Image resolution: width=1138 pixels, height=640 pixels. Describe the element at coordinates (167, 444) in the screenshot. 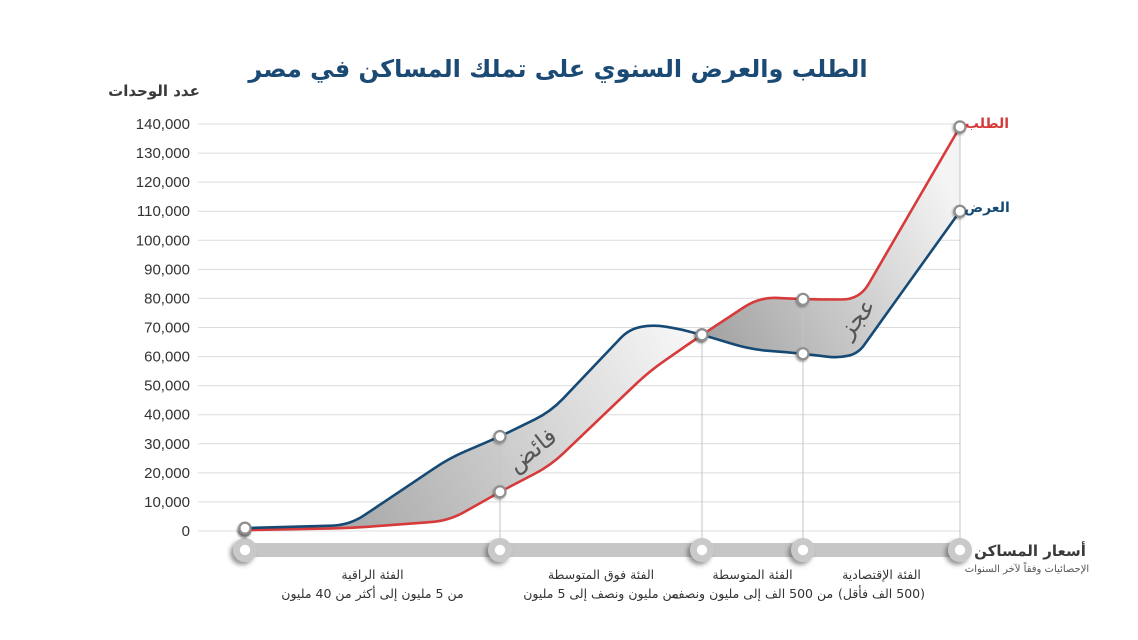

I see `y-tick-label: 30,000` at that location.